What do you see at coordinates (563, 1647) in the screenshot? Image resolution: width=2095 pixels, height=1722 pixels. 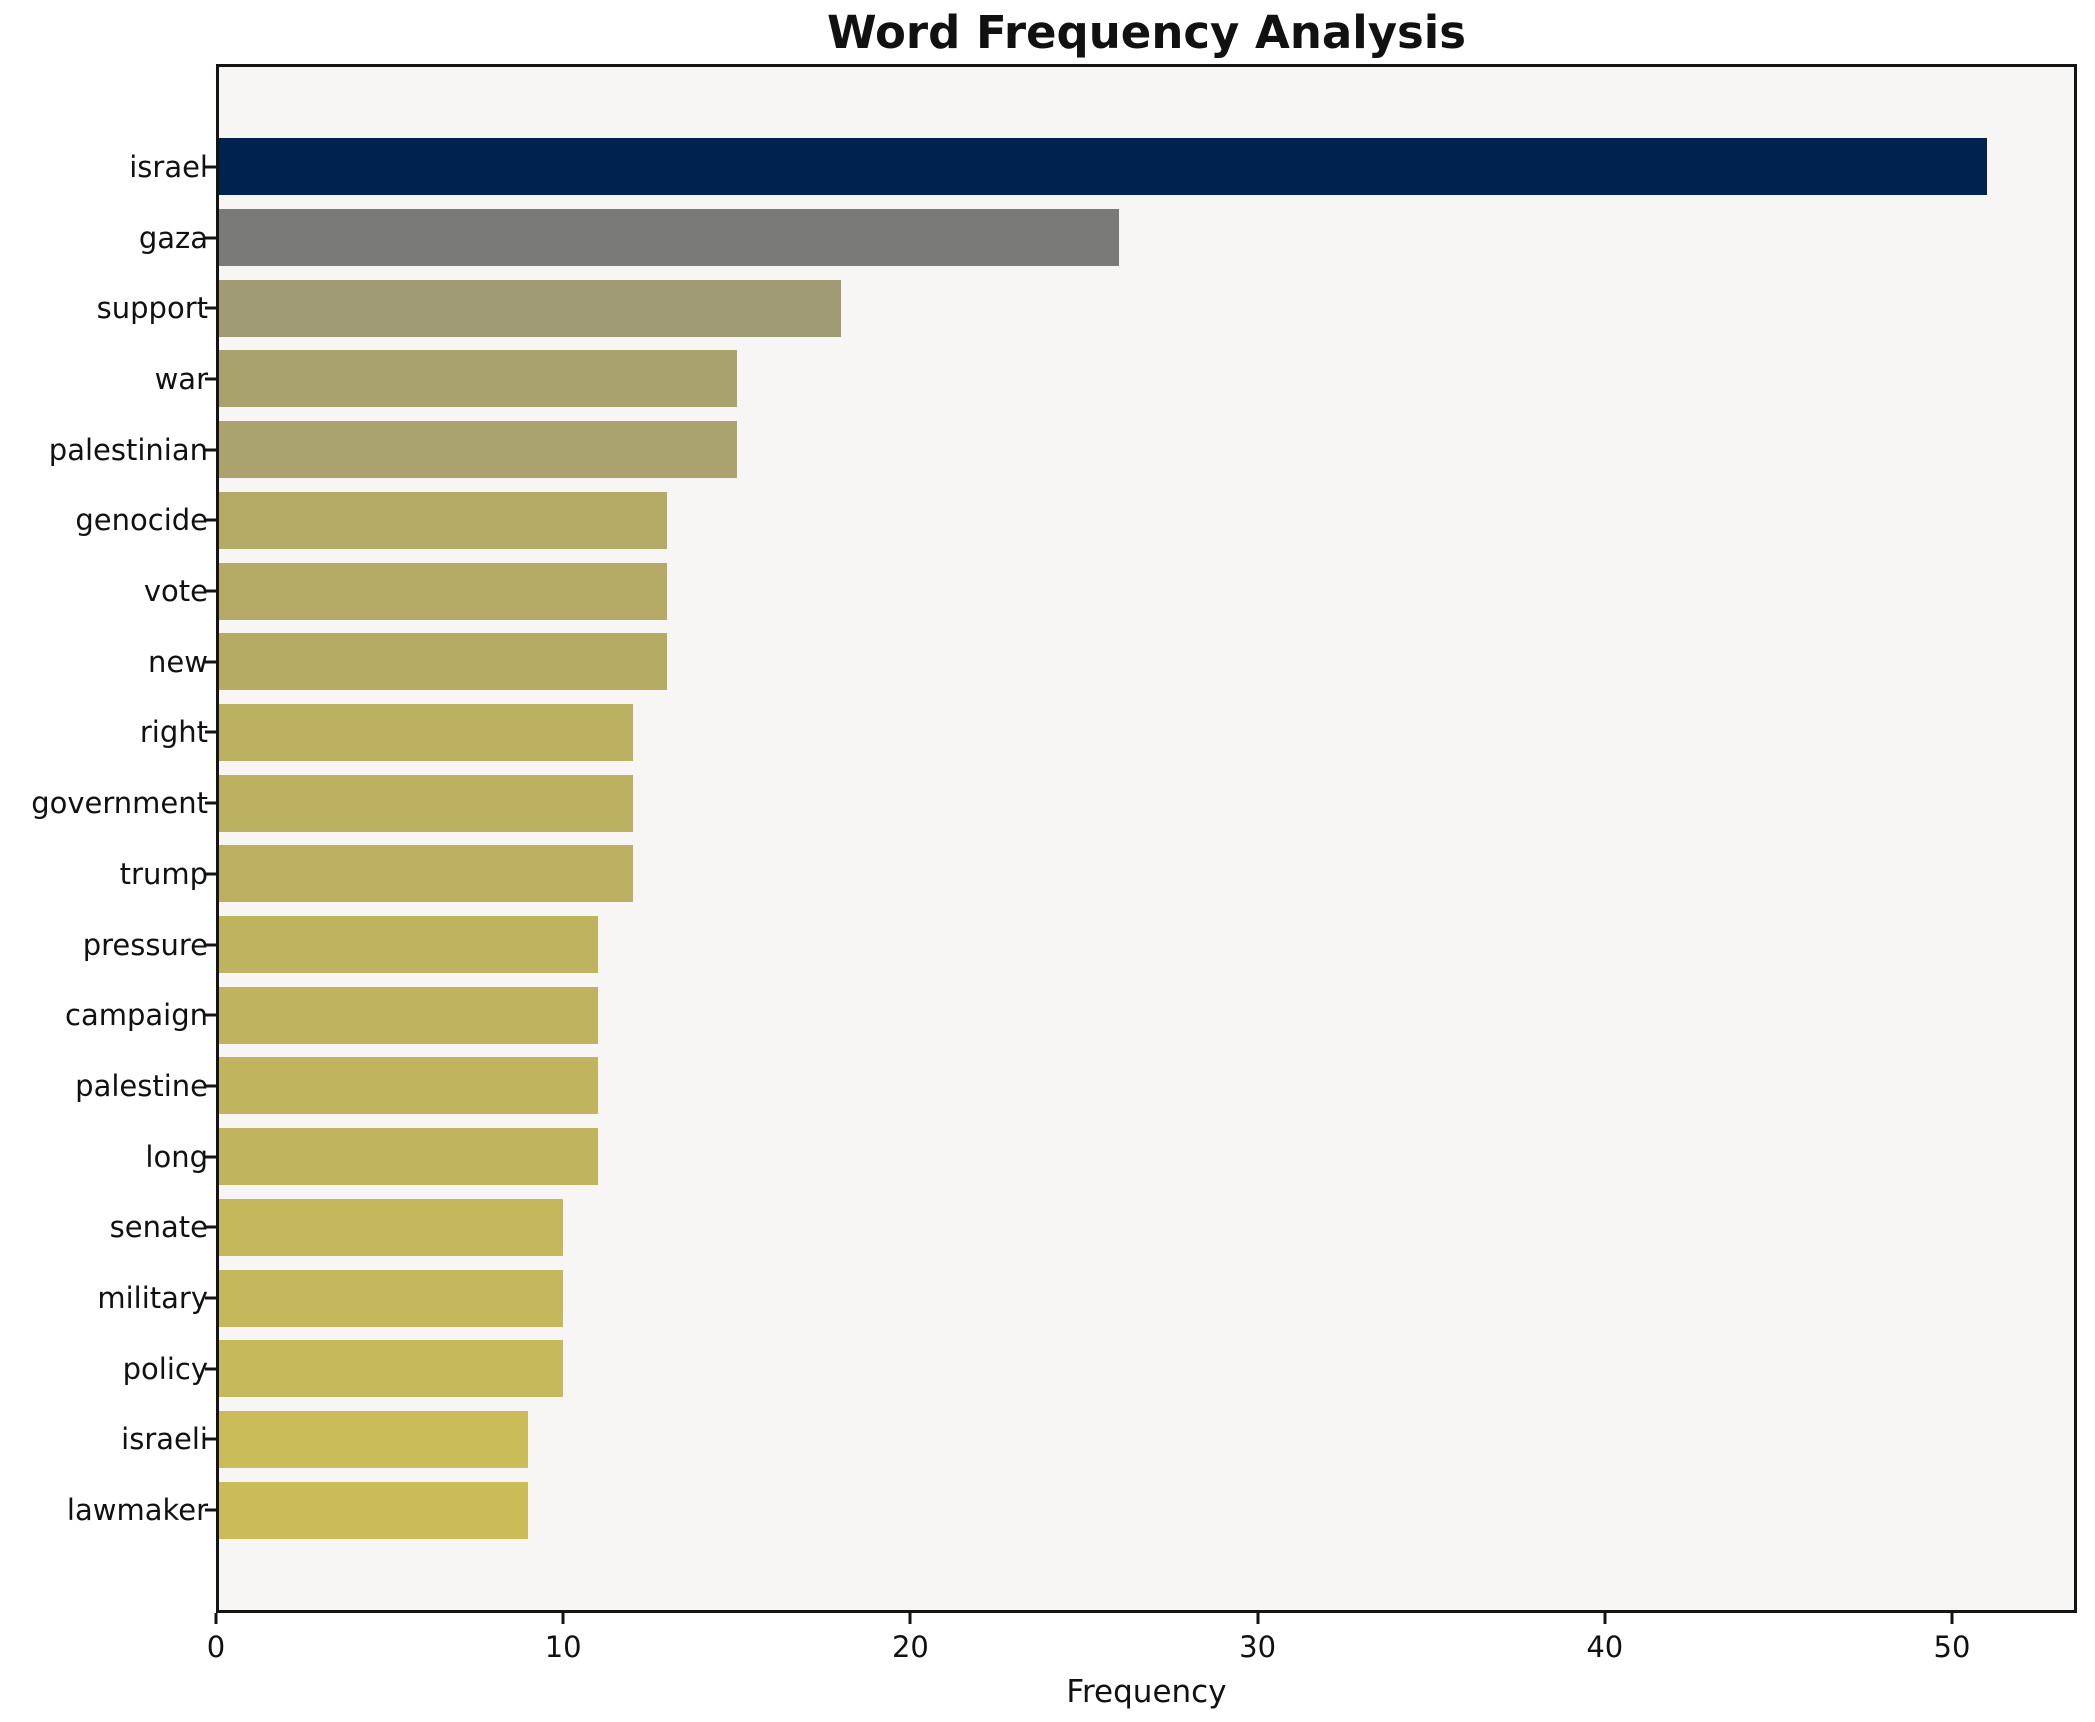 I see `x-tick-label-10: 10` at bounding box center [563, 1647].